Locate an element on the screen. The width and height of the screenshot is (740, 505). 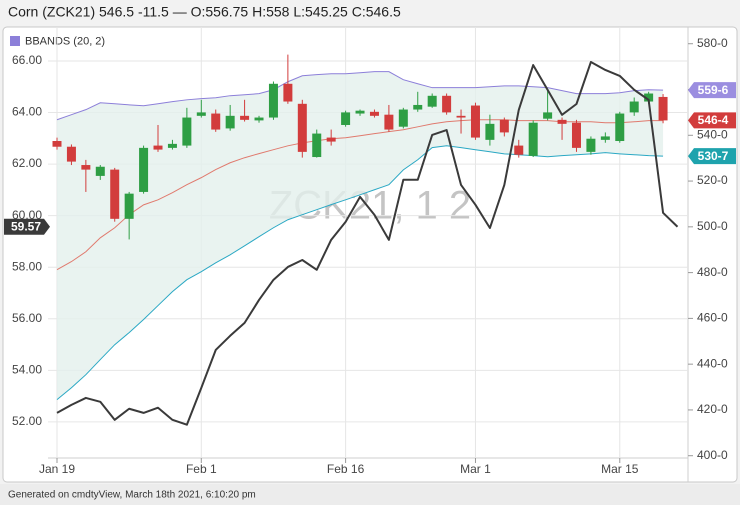
legend-label: BBANDS (20, 2) is located at coordinates (65, 41).